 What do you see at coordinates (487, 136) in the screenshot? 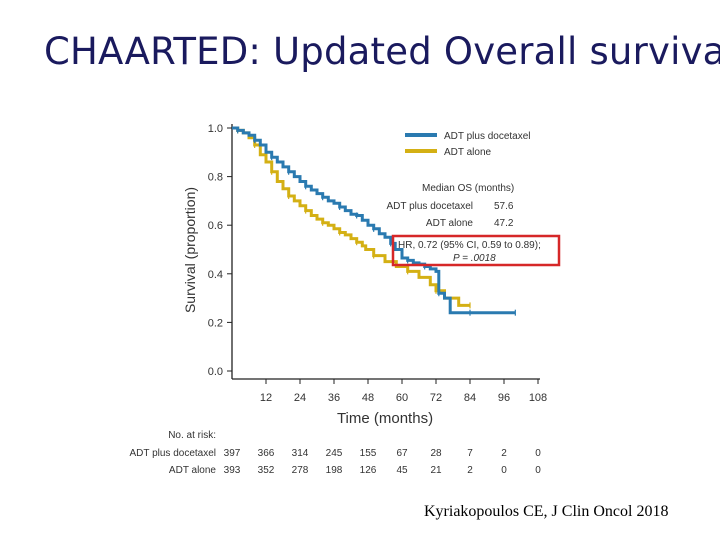
I see `legend-label-docetaxel: ADT plus docetaxel` at bounding box center [487, 136].